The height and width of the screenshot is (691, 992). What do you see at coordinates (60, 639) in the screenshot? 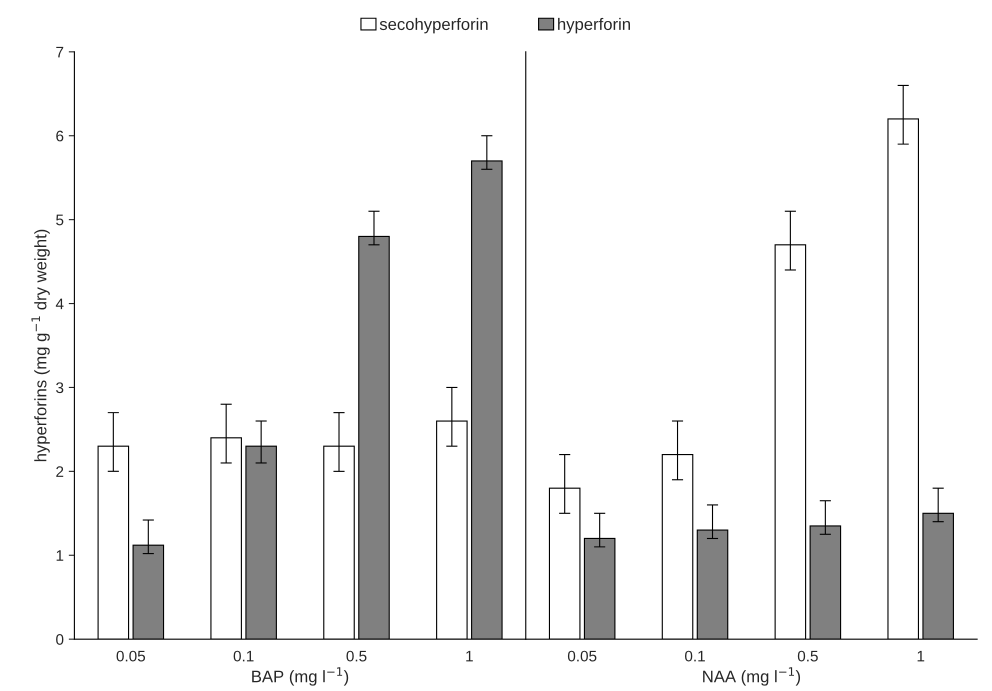
I see `y-tick-label: 0` at bounding box center [60, 639].